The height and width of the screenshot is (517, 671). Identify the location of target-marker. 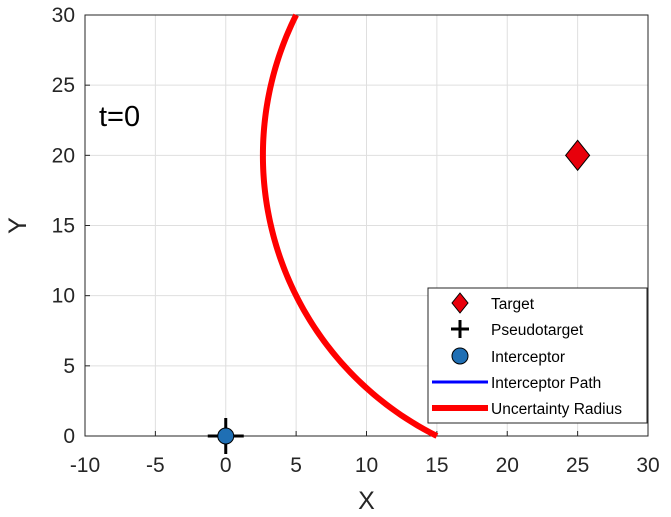
(577, 155).